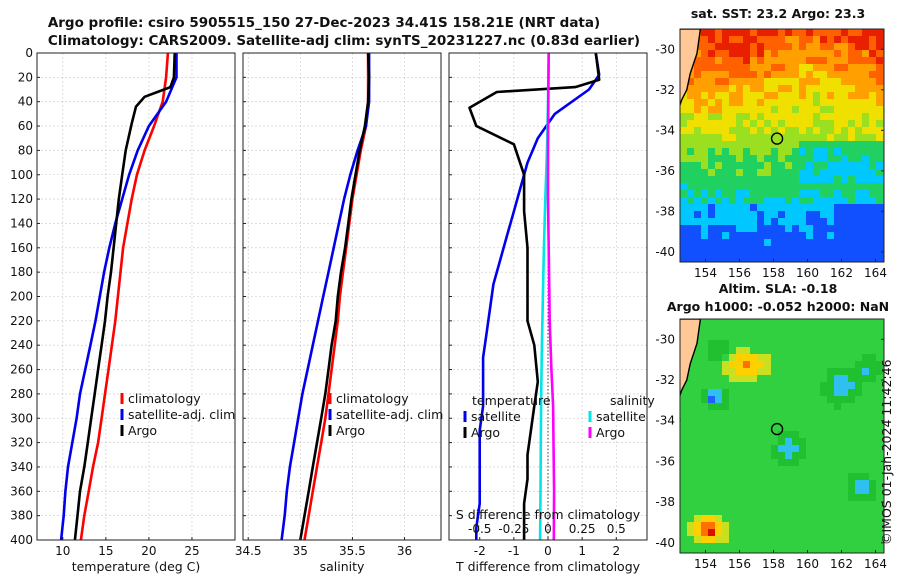  Describe the element at coordinates (21, 418) in the screenshot. I see `y-tick-label: 300` at that location.